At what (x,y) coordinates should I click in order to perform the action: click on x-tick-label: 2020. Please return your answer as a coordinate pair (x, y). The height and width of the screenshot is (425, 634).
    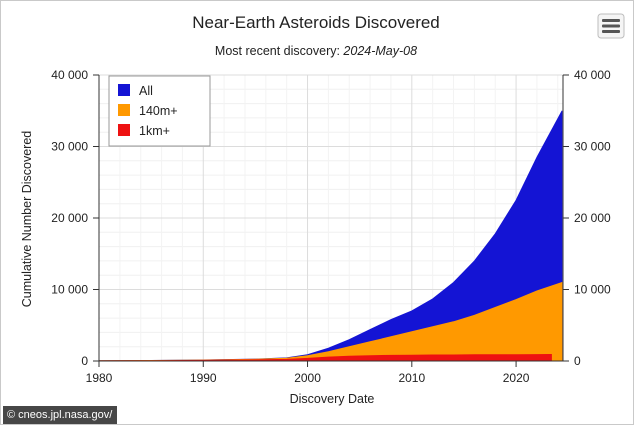
    Looking at the image, I should click on (516, 378).